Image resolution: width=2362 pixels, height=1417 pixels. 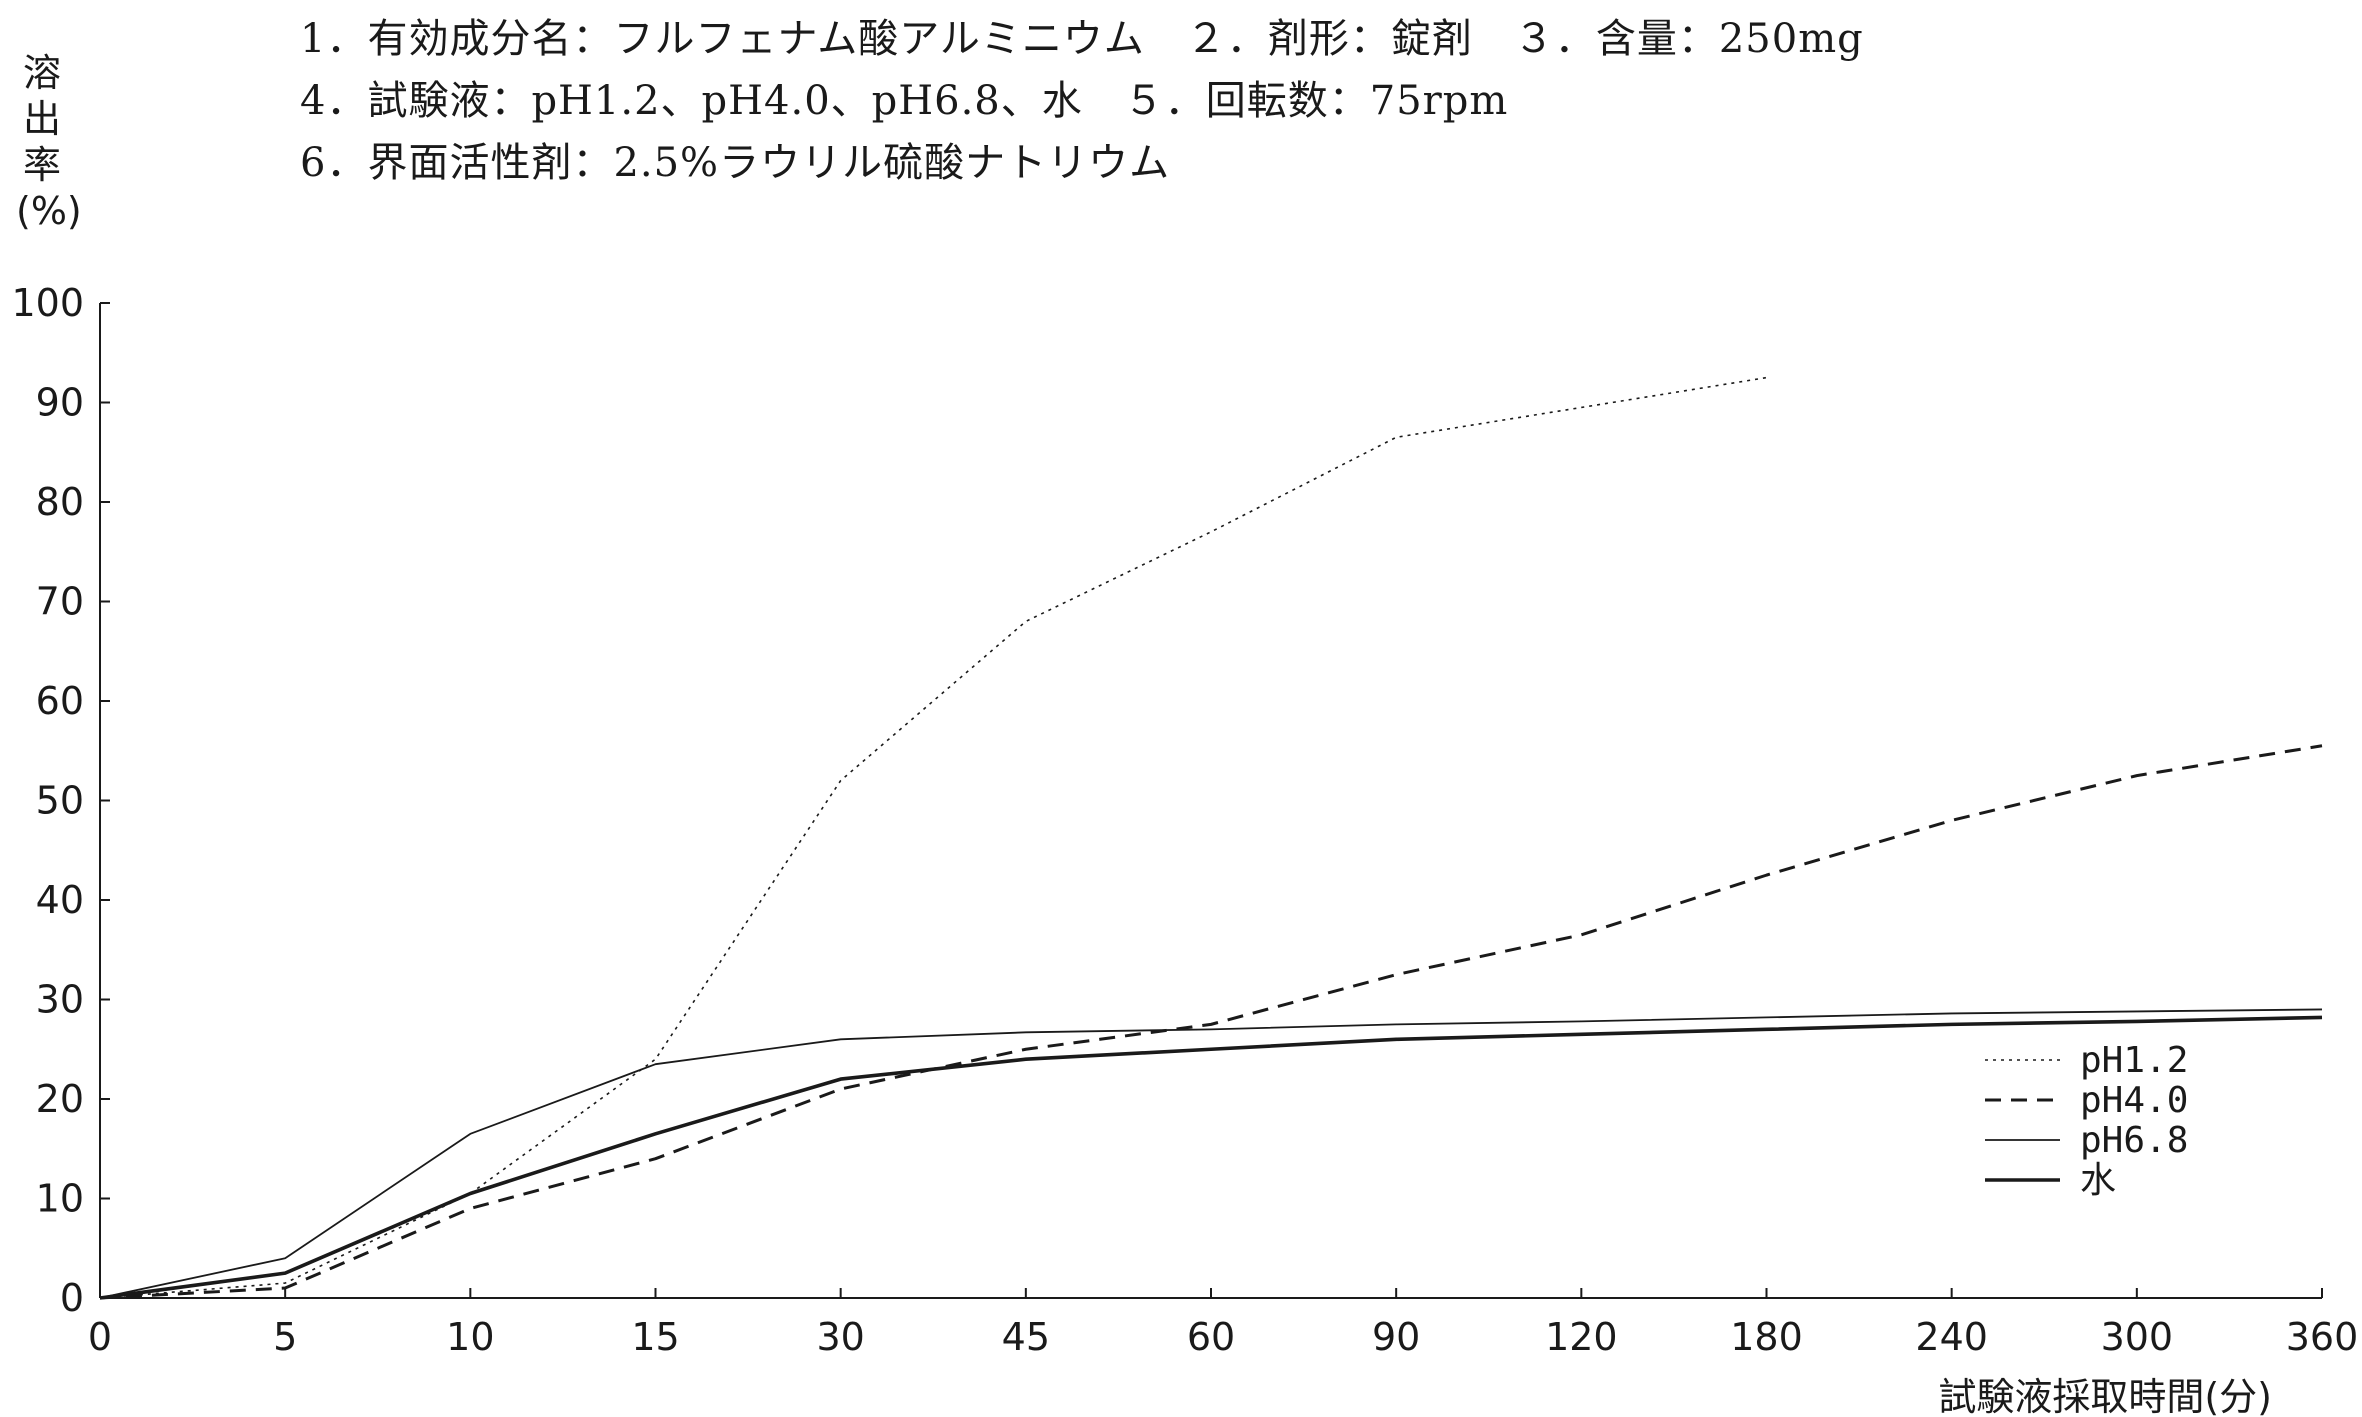 What do you see at coordinates (60, 900) in the screenshot?
I see `y-tick-label: 40` at bounding box center [60, 900].